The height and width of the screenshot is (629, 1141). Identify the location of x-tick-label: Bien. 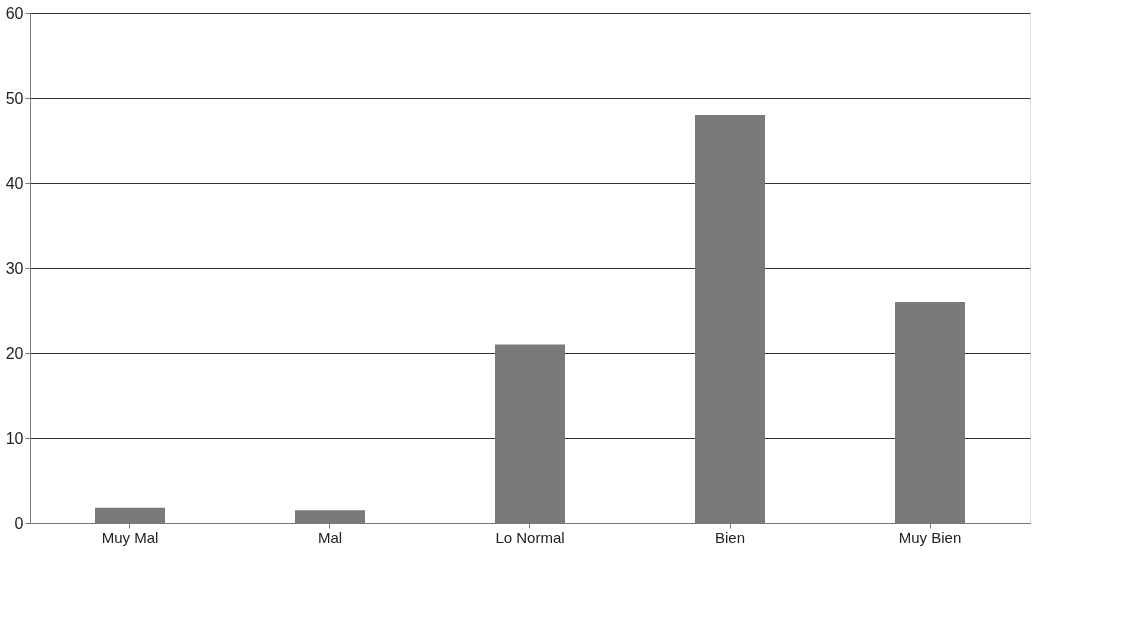
(730, 537).